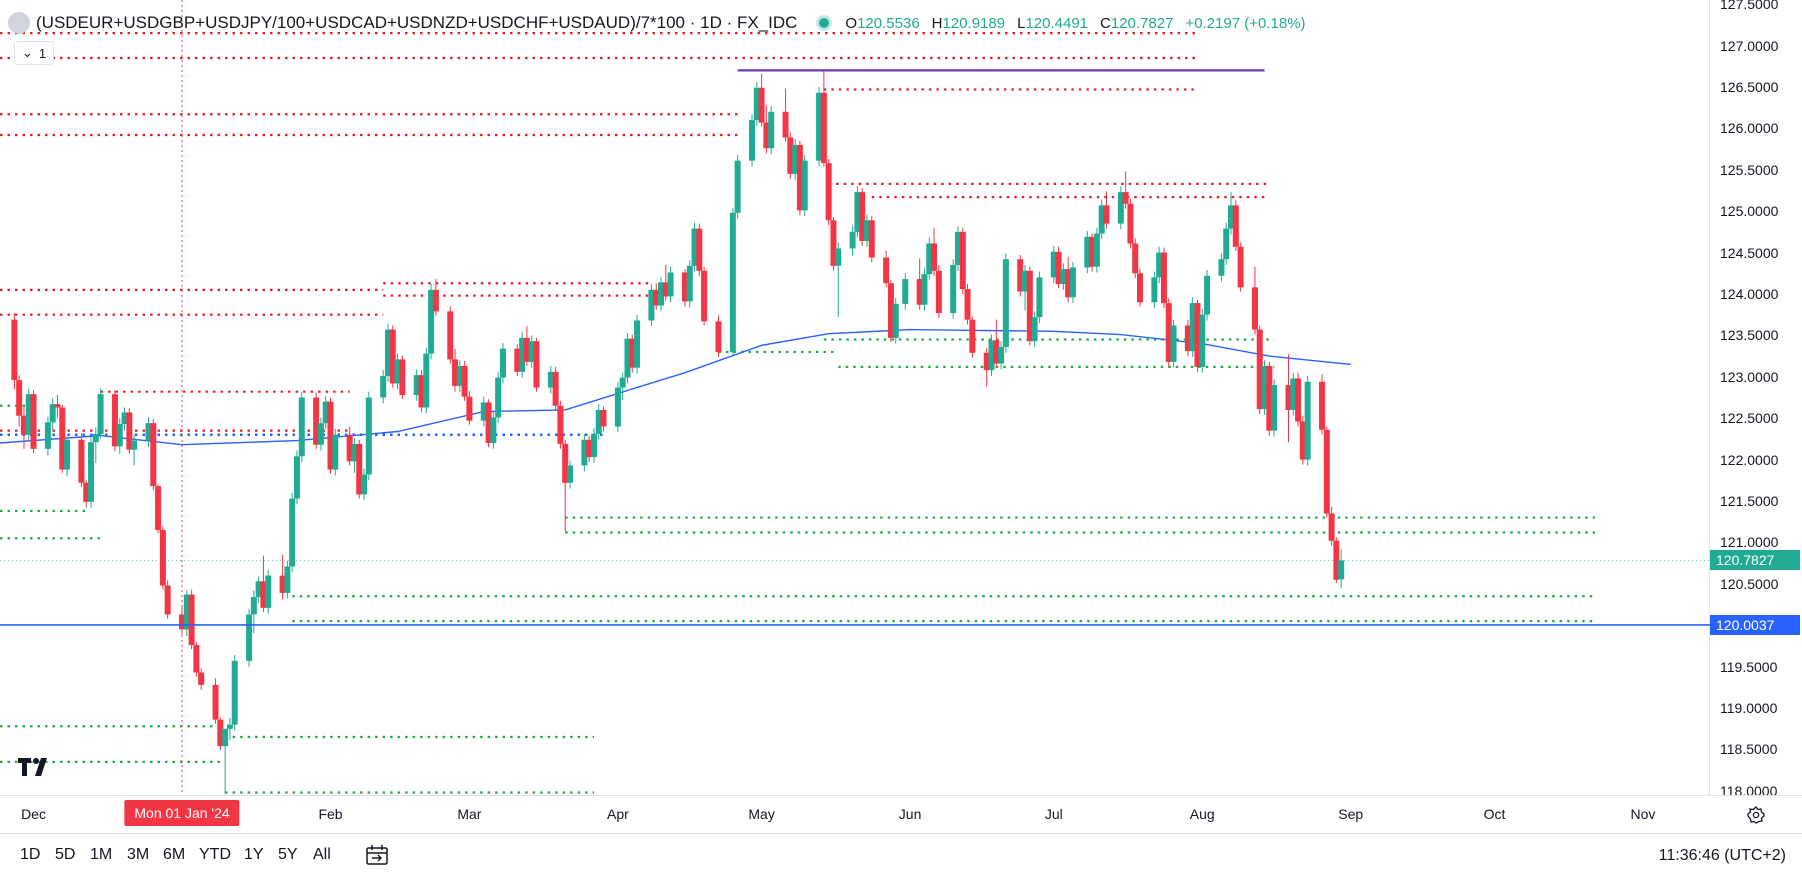 This screenshot has height=880, width=1802. What do you see at coordinates (174, 854) in the screenshot?
I see `range-button-6m: 6M` at bounding box center [174, 854].